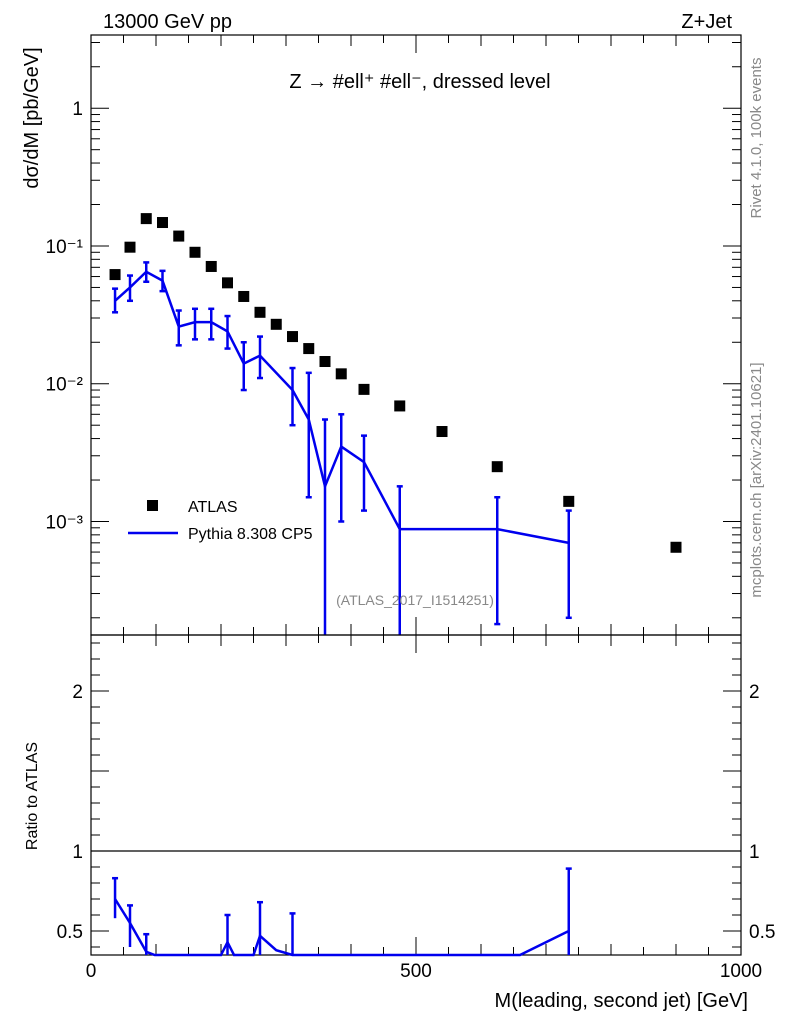 The height and width of the screenshot is (1024, 786). Describe the element at coordinates (77, 692) in the screenshot. I see `ratio-y-tick-label: 2` at that location.